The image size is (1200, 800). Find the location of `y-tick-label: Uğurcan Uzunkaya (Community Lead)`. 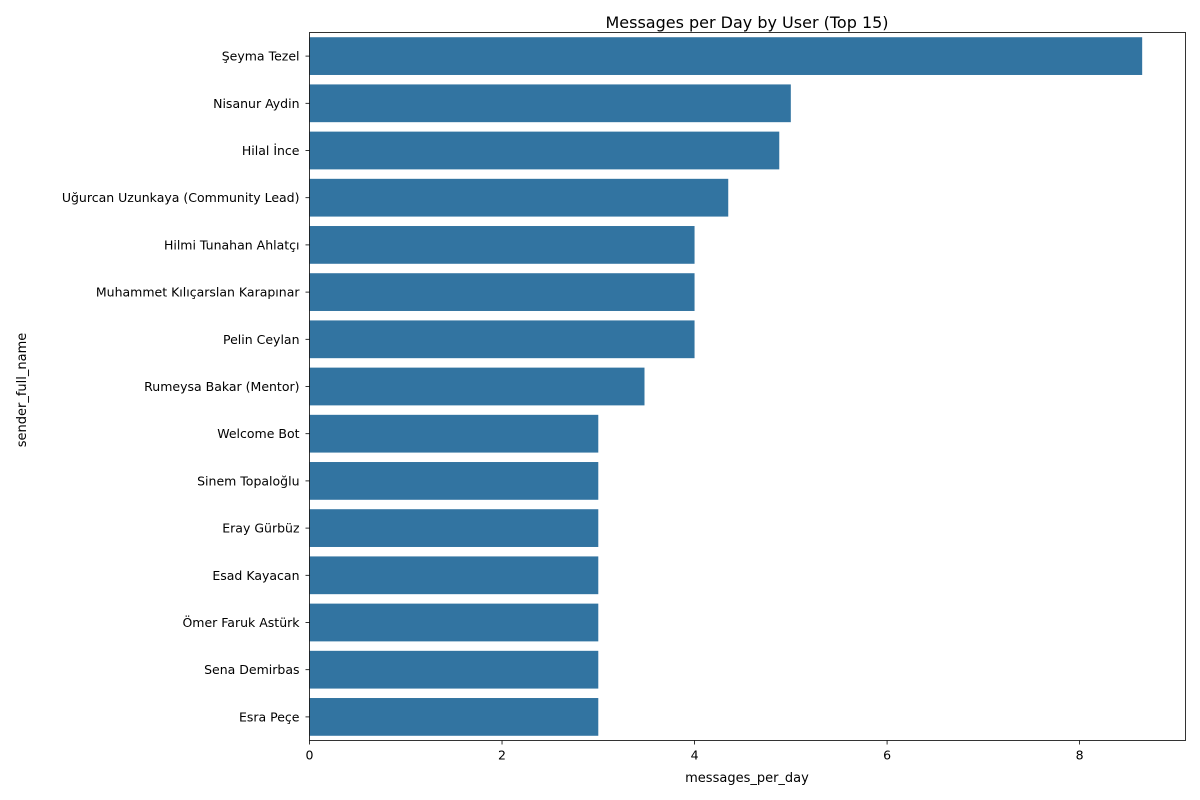

y-tick-label: Uğurcan Uzunkaya (Community Lead) is located at coordinates (181, 197).